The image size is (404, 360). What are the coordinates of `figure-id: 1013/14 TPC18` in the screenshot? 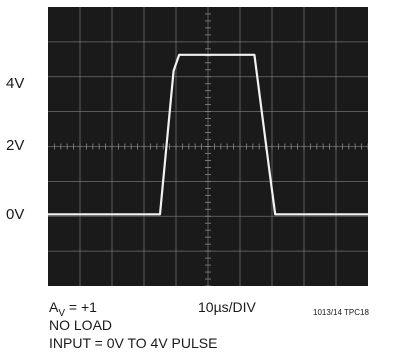 It's located at (341, 312).